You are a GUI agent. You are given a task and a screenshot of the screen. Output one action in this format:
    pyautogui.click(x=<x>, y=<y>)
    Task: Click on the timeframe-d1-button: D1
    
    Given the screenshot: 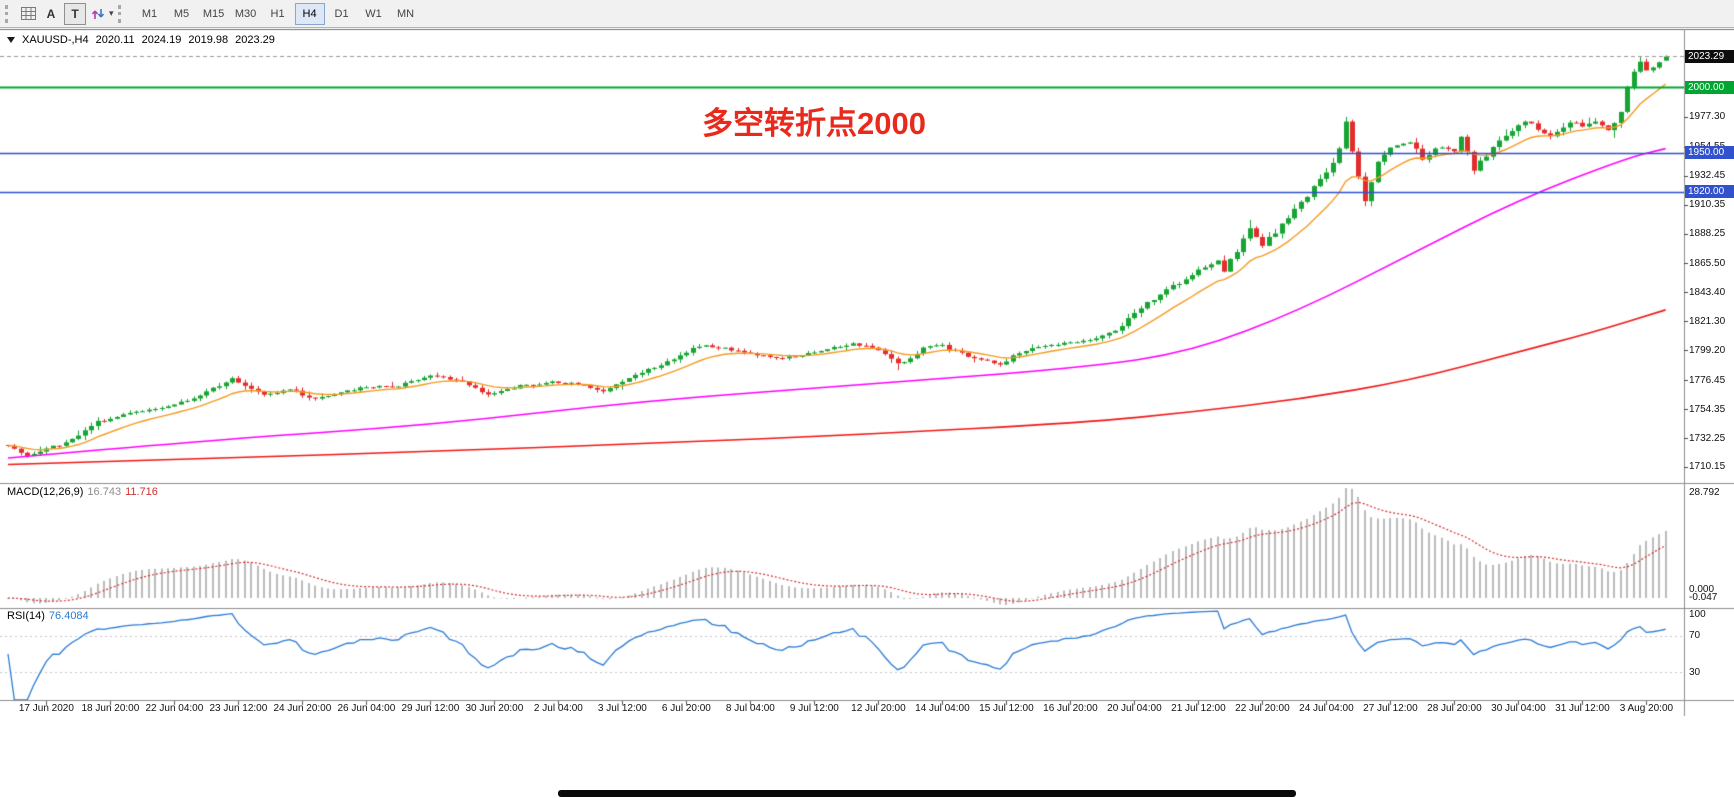 What is the action you would take?
    pyautogui.click(x=341, y=13)
    